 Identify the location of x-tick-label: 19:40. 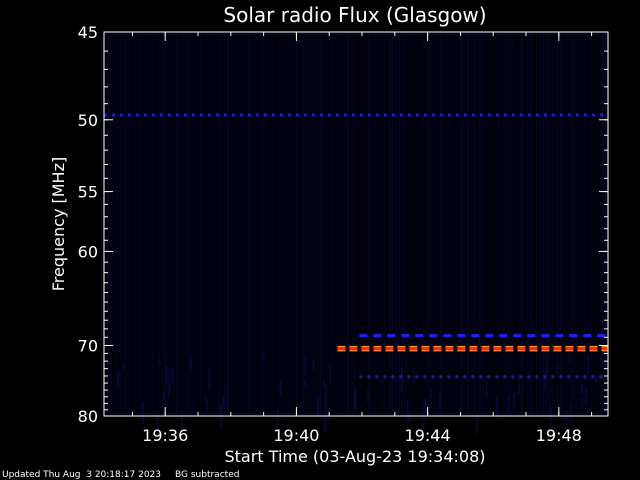
(296, 435).